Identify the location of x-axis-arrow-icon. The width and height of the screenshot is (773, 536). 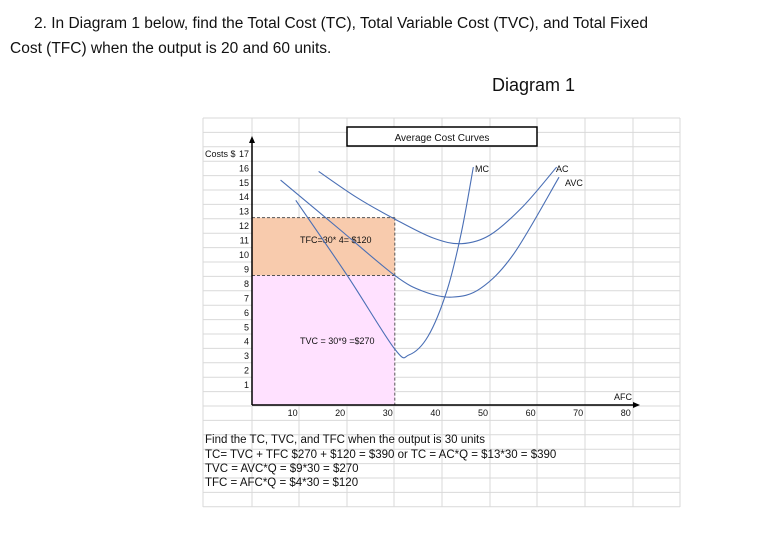
(636, 405).